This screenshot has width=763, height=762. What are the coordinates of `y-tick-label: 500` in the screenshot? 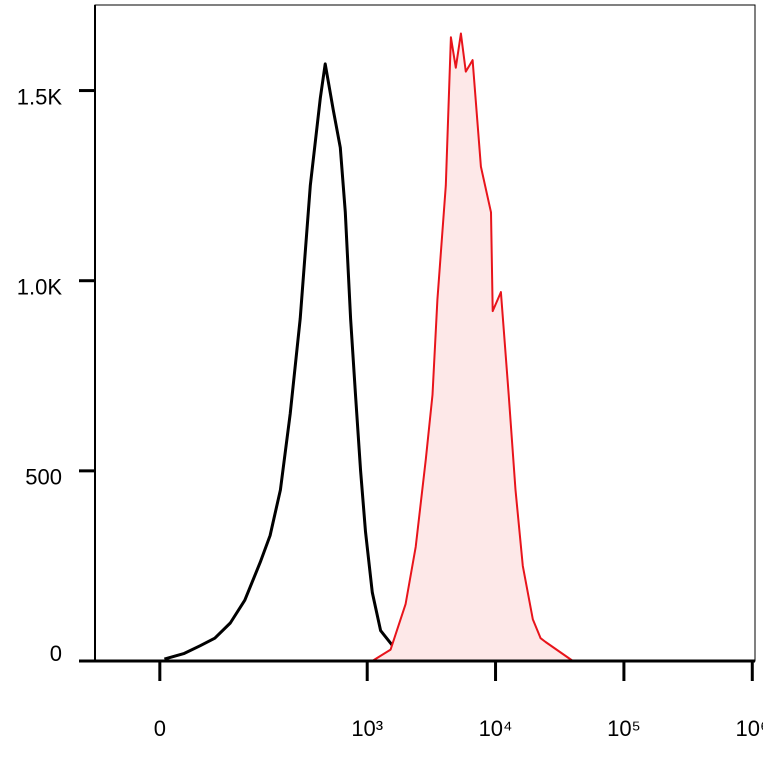 It's located at (43, 477).